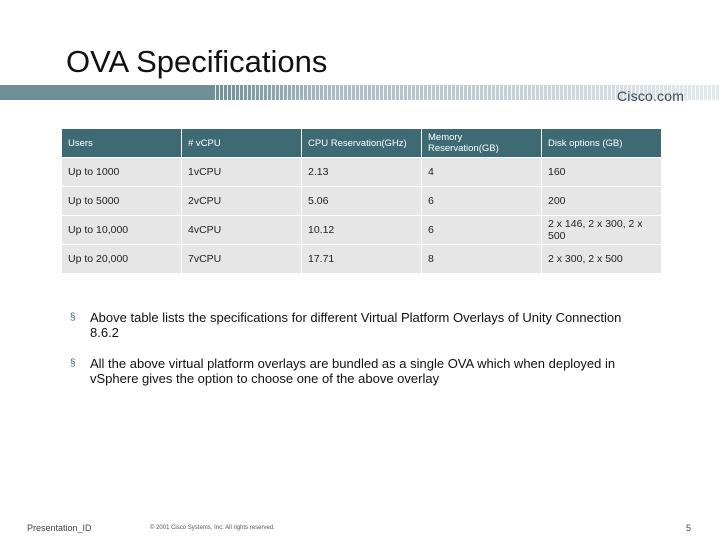 This screenshot has height=540, width=720. I want to click on table-cell: 160, so click(602, 172).